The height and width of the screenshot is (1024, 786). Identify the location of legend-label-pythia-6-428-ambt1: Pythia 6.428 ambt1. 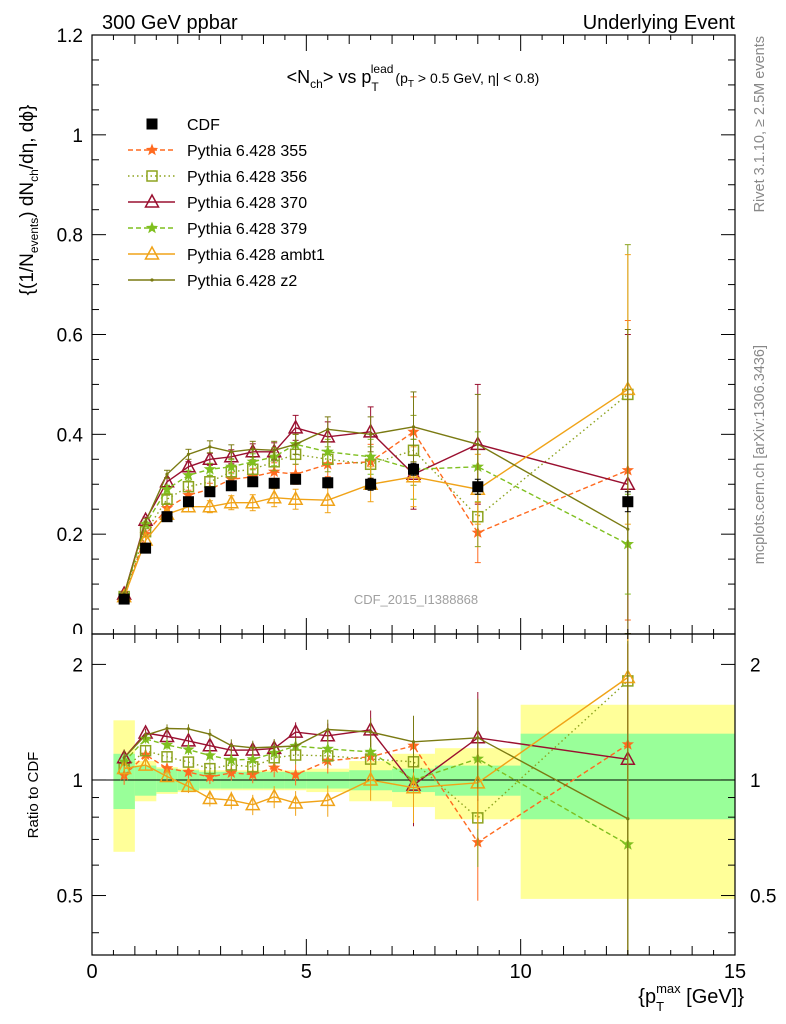
(256, 255).